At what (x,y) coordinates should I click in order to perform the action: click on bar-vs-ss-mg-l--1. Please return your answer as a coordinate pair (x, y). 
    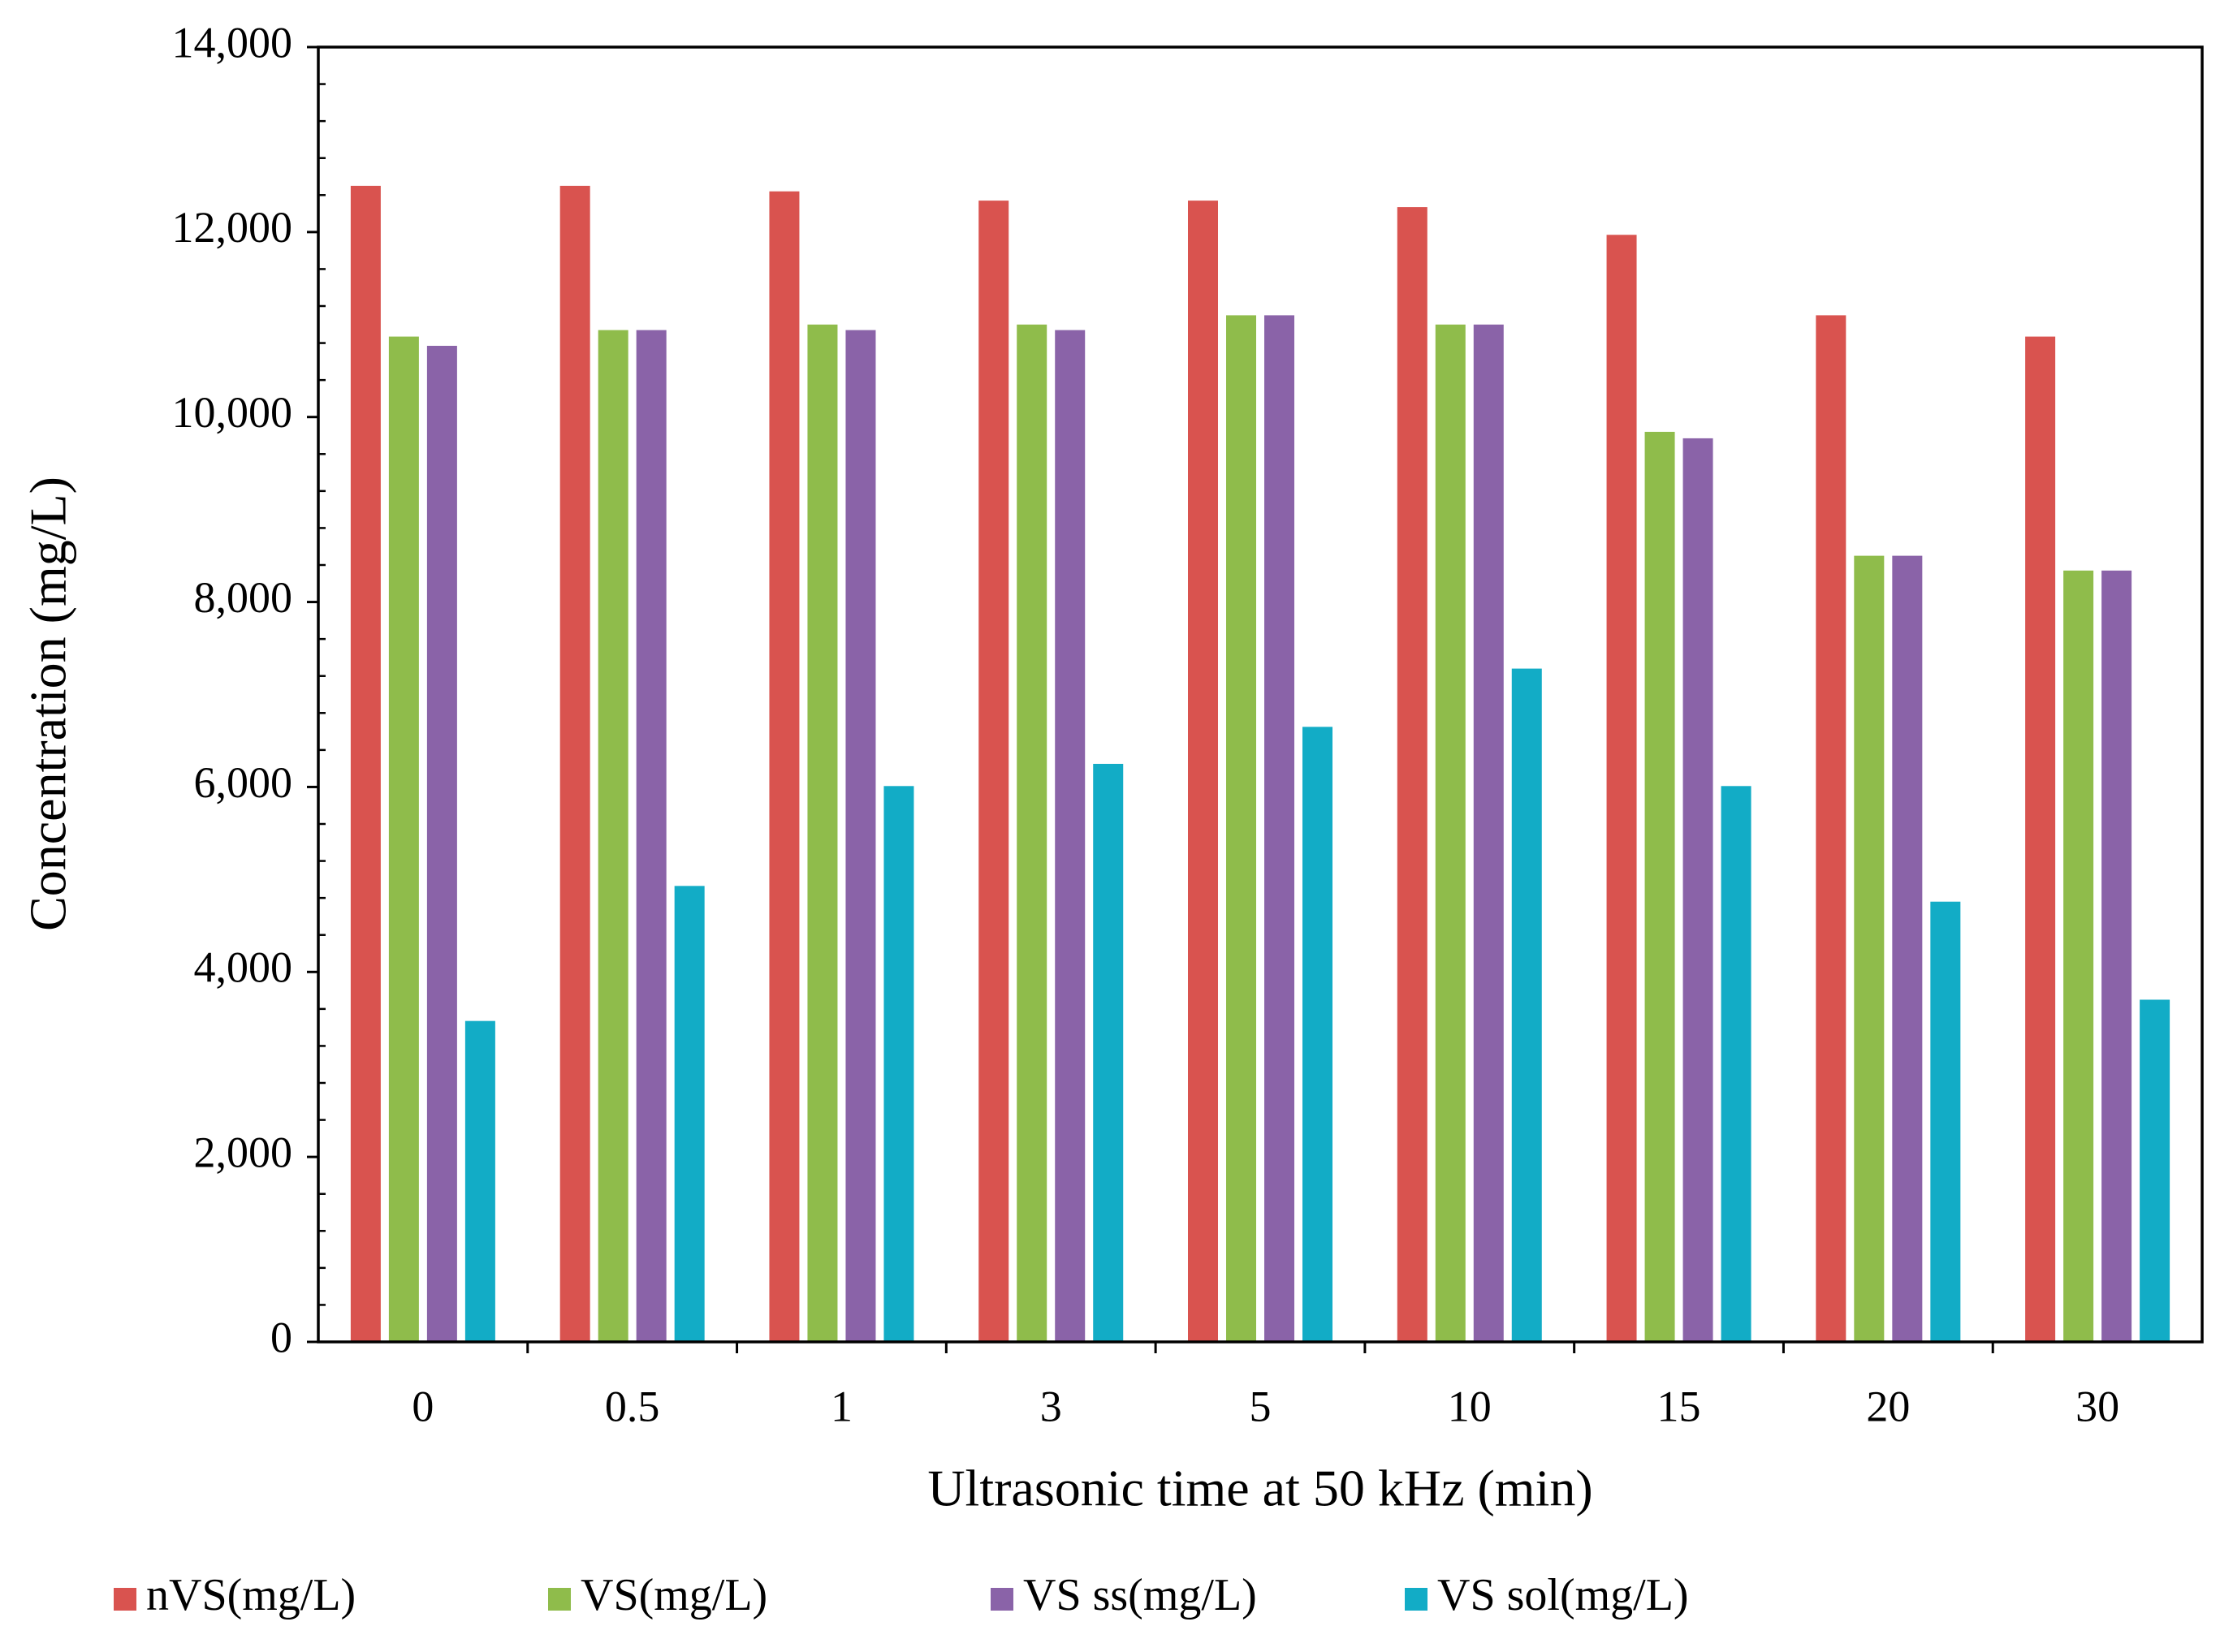
    Looking at the image, I should click on (861, 836).